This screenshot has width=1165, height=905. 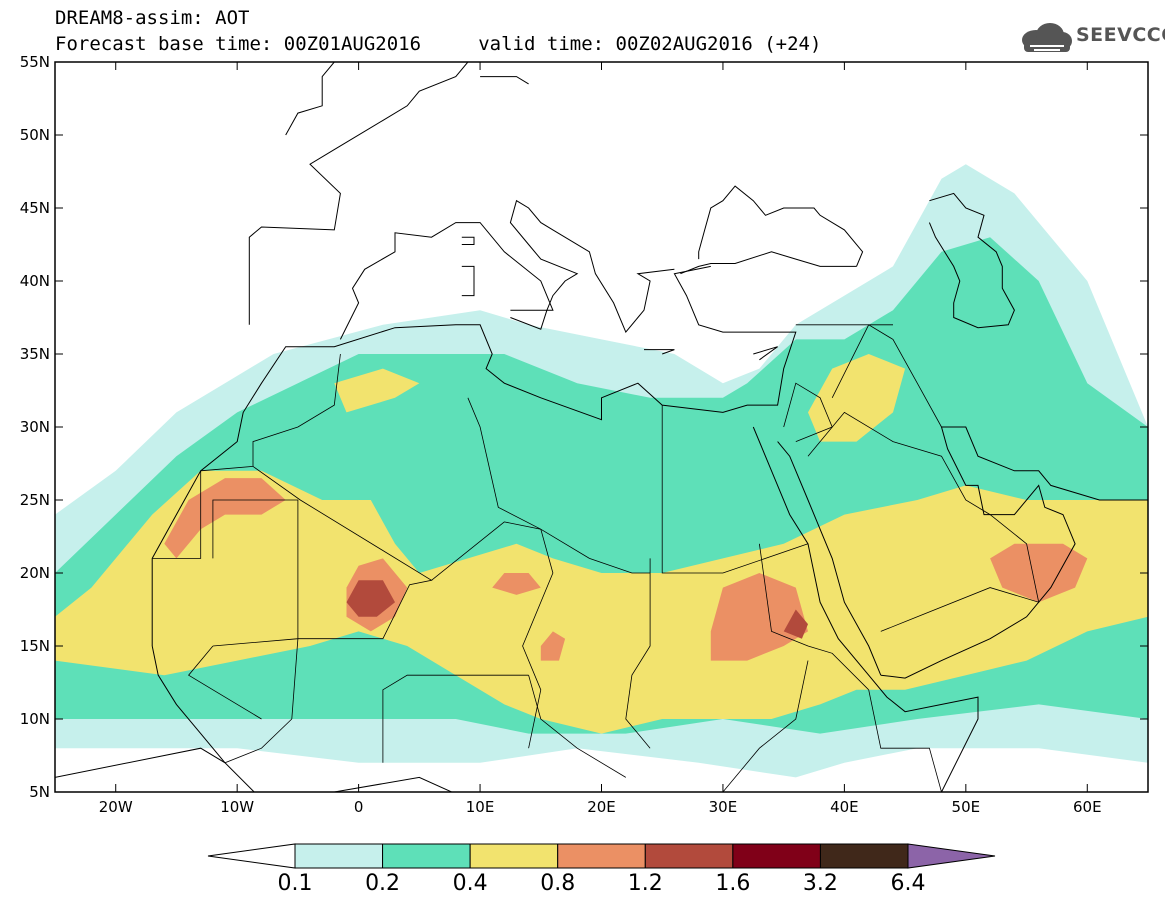 I want to click on logo-text: SEEVCCC, so click(x=1120, y=35).